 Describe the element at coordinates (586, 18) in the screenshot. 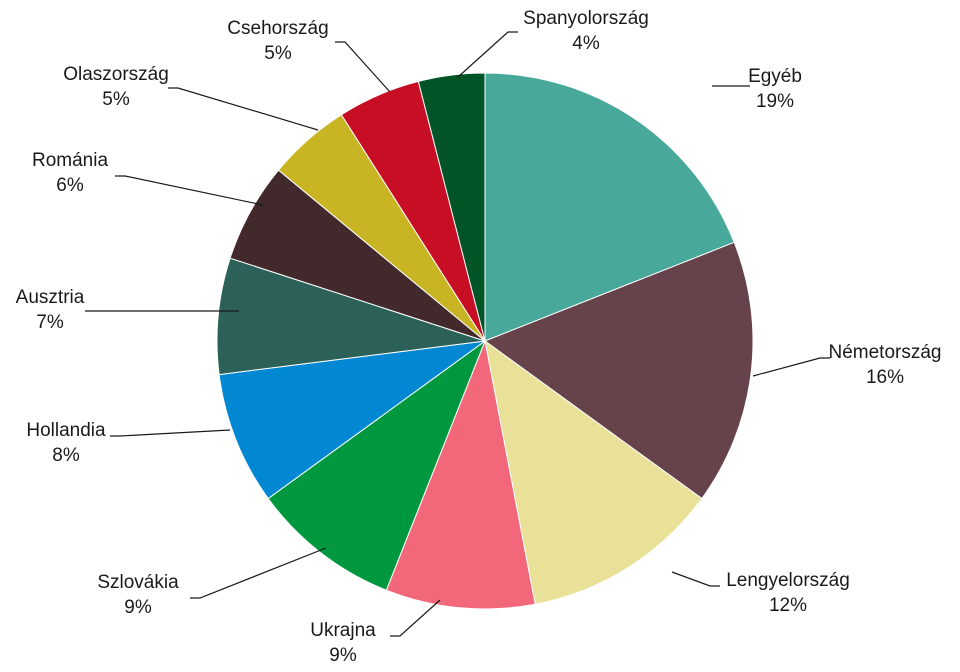

I see `slice-name-label: Spanyolország` at that location.